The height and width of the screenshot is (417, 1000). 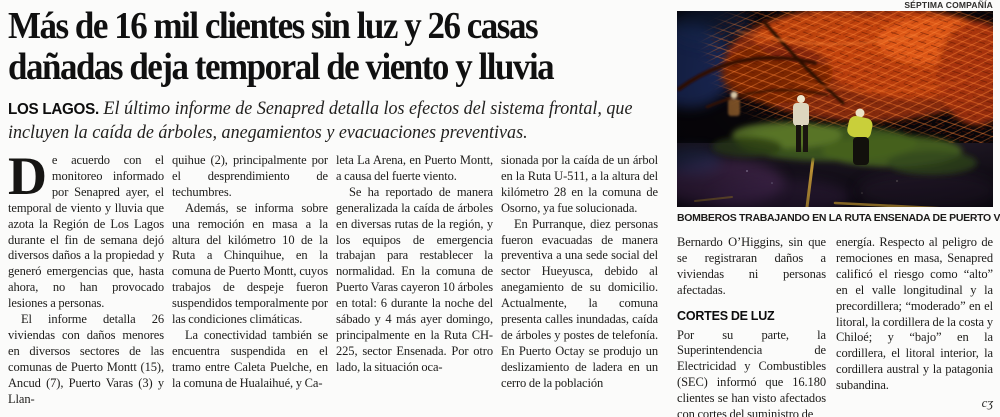 I want to click on drop-cap: D, so click(x=27, y=176).